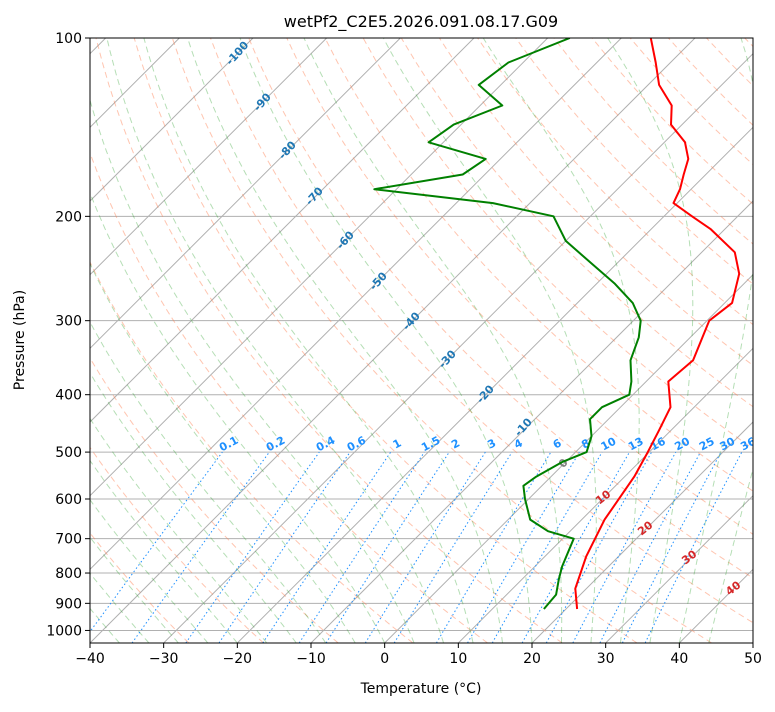 This screenshot has height=712, width=775. Describe the element at coordinates (606, 659) in the screenshot. I see `x-tick-label: 30` at that location.